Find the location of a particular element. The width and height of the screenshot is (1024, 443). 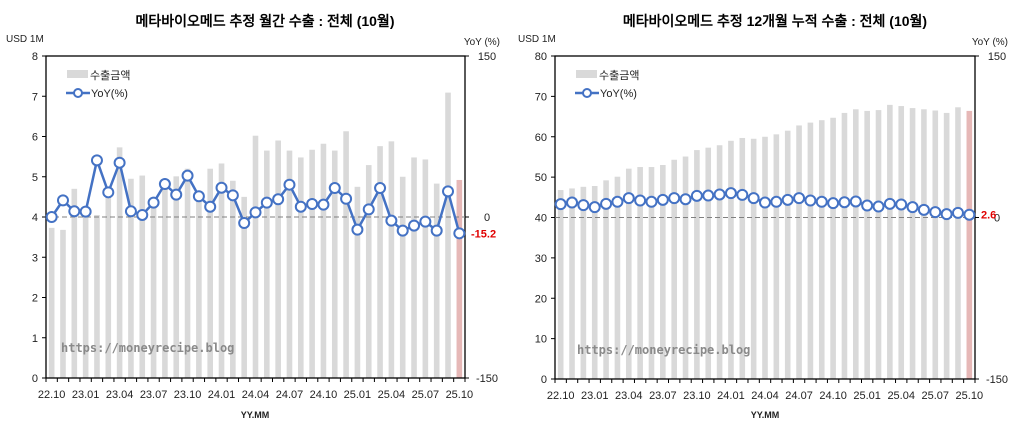

y-tick-label: 50 is located at coordinates (541, 178).